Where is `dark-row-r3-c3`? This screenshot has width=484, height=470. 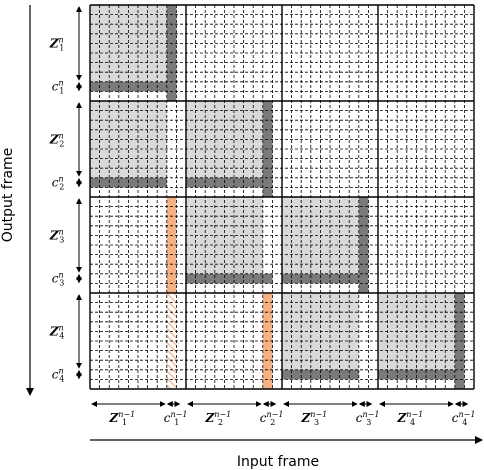 dark-row-r3-c3 is located at coordinates (320, 278).